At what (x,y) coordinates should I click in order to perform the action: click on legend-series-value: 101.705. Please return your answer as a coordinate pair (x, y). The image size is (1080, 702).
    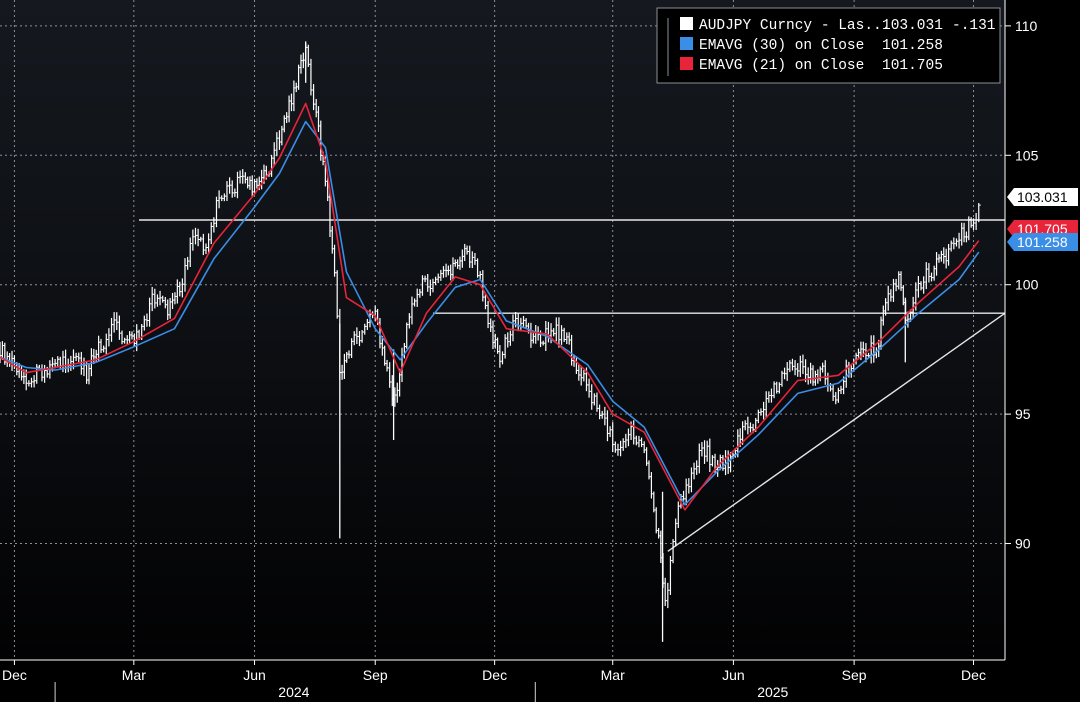
    Looking at the image, I should click on (912, 66).